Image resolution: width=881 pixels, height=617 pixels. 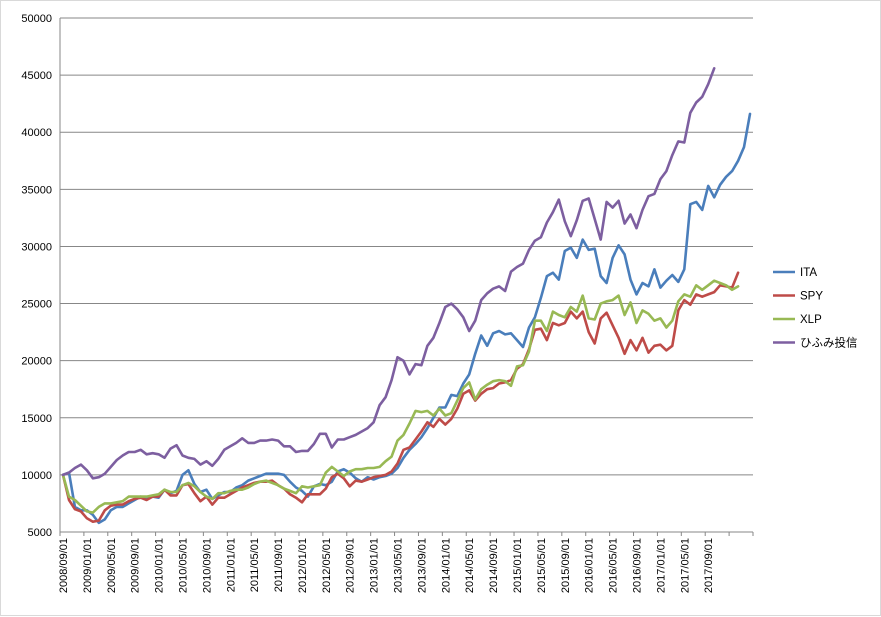 I want to click on y-tick-label: 50000, so click(x=36, y=19).